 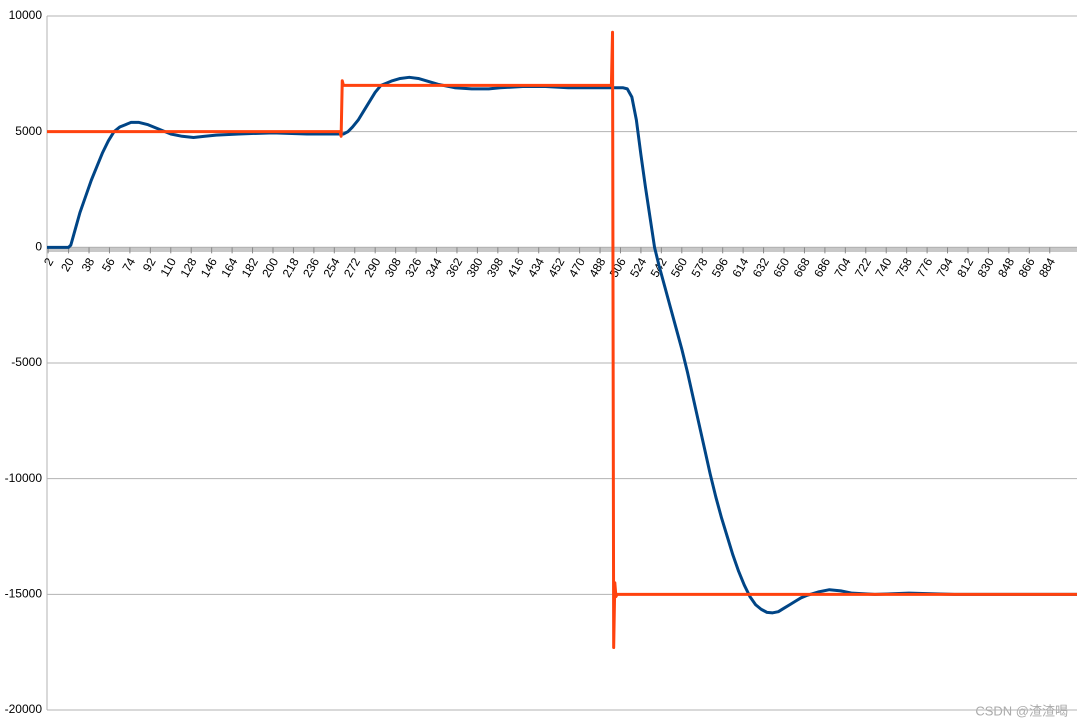 What do you see at coordinates (24, 709) in the screenshot?
I see `y-tick-label: -20000` at bounding box center [24, 709].